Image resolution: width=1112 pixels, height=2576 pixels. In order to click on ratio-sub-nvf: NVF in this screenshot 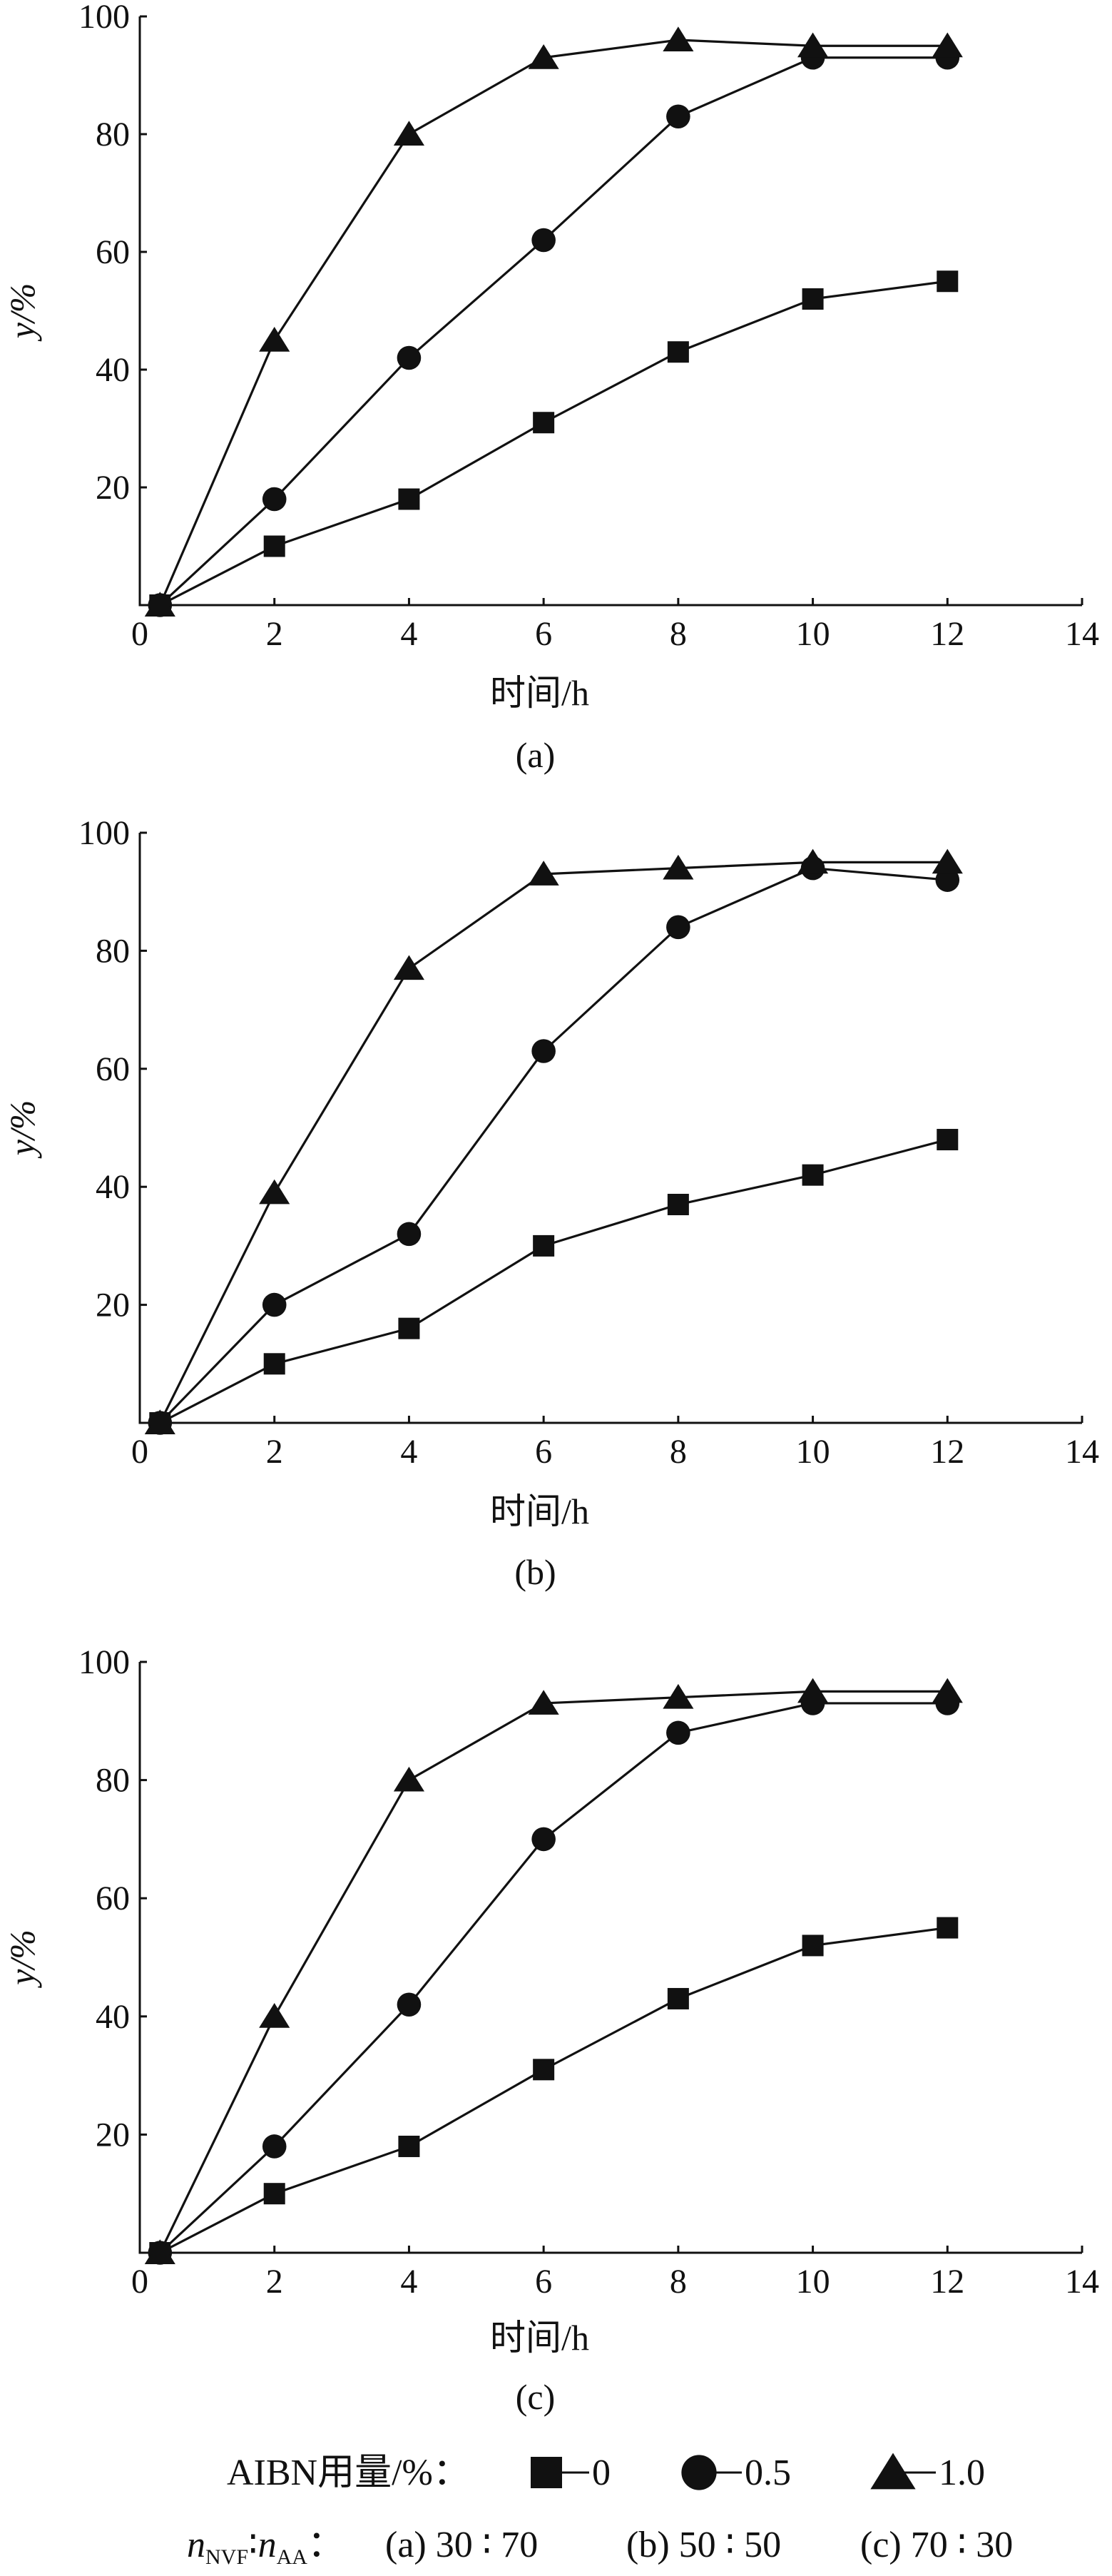, I will do `click(226, 2557)`.